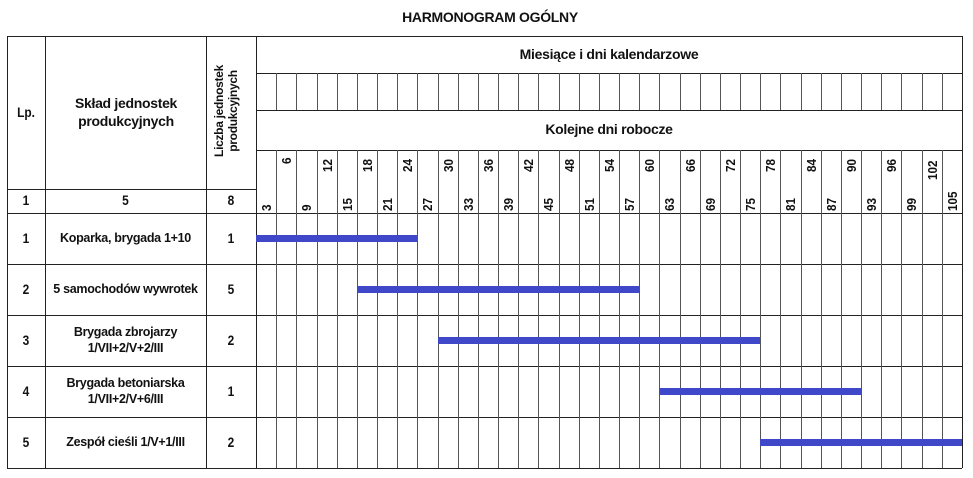 This screenshot has width=973, height=478. I want to click on row-name: Zespół cieśli 1/V+1/III, so click(125, 442).